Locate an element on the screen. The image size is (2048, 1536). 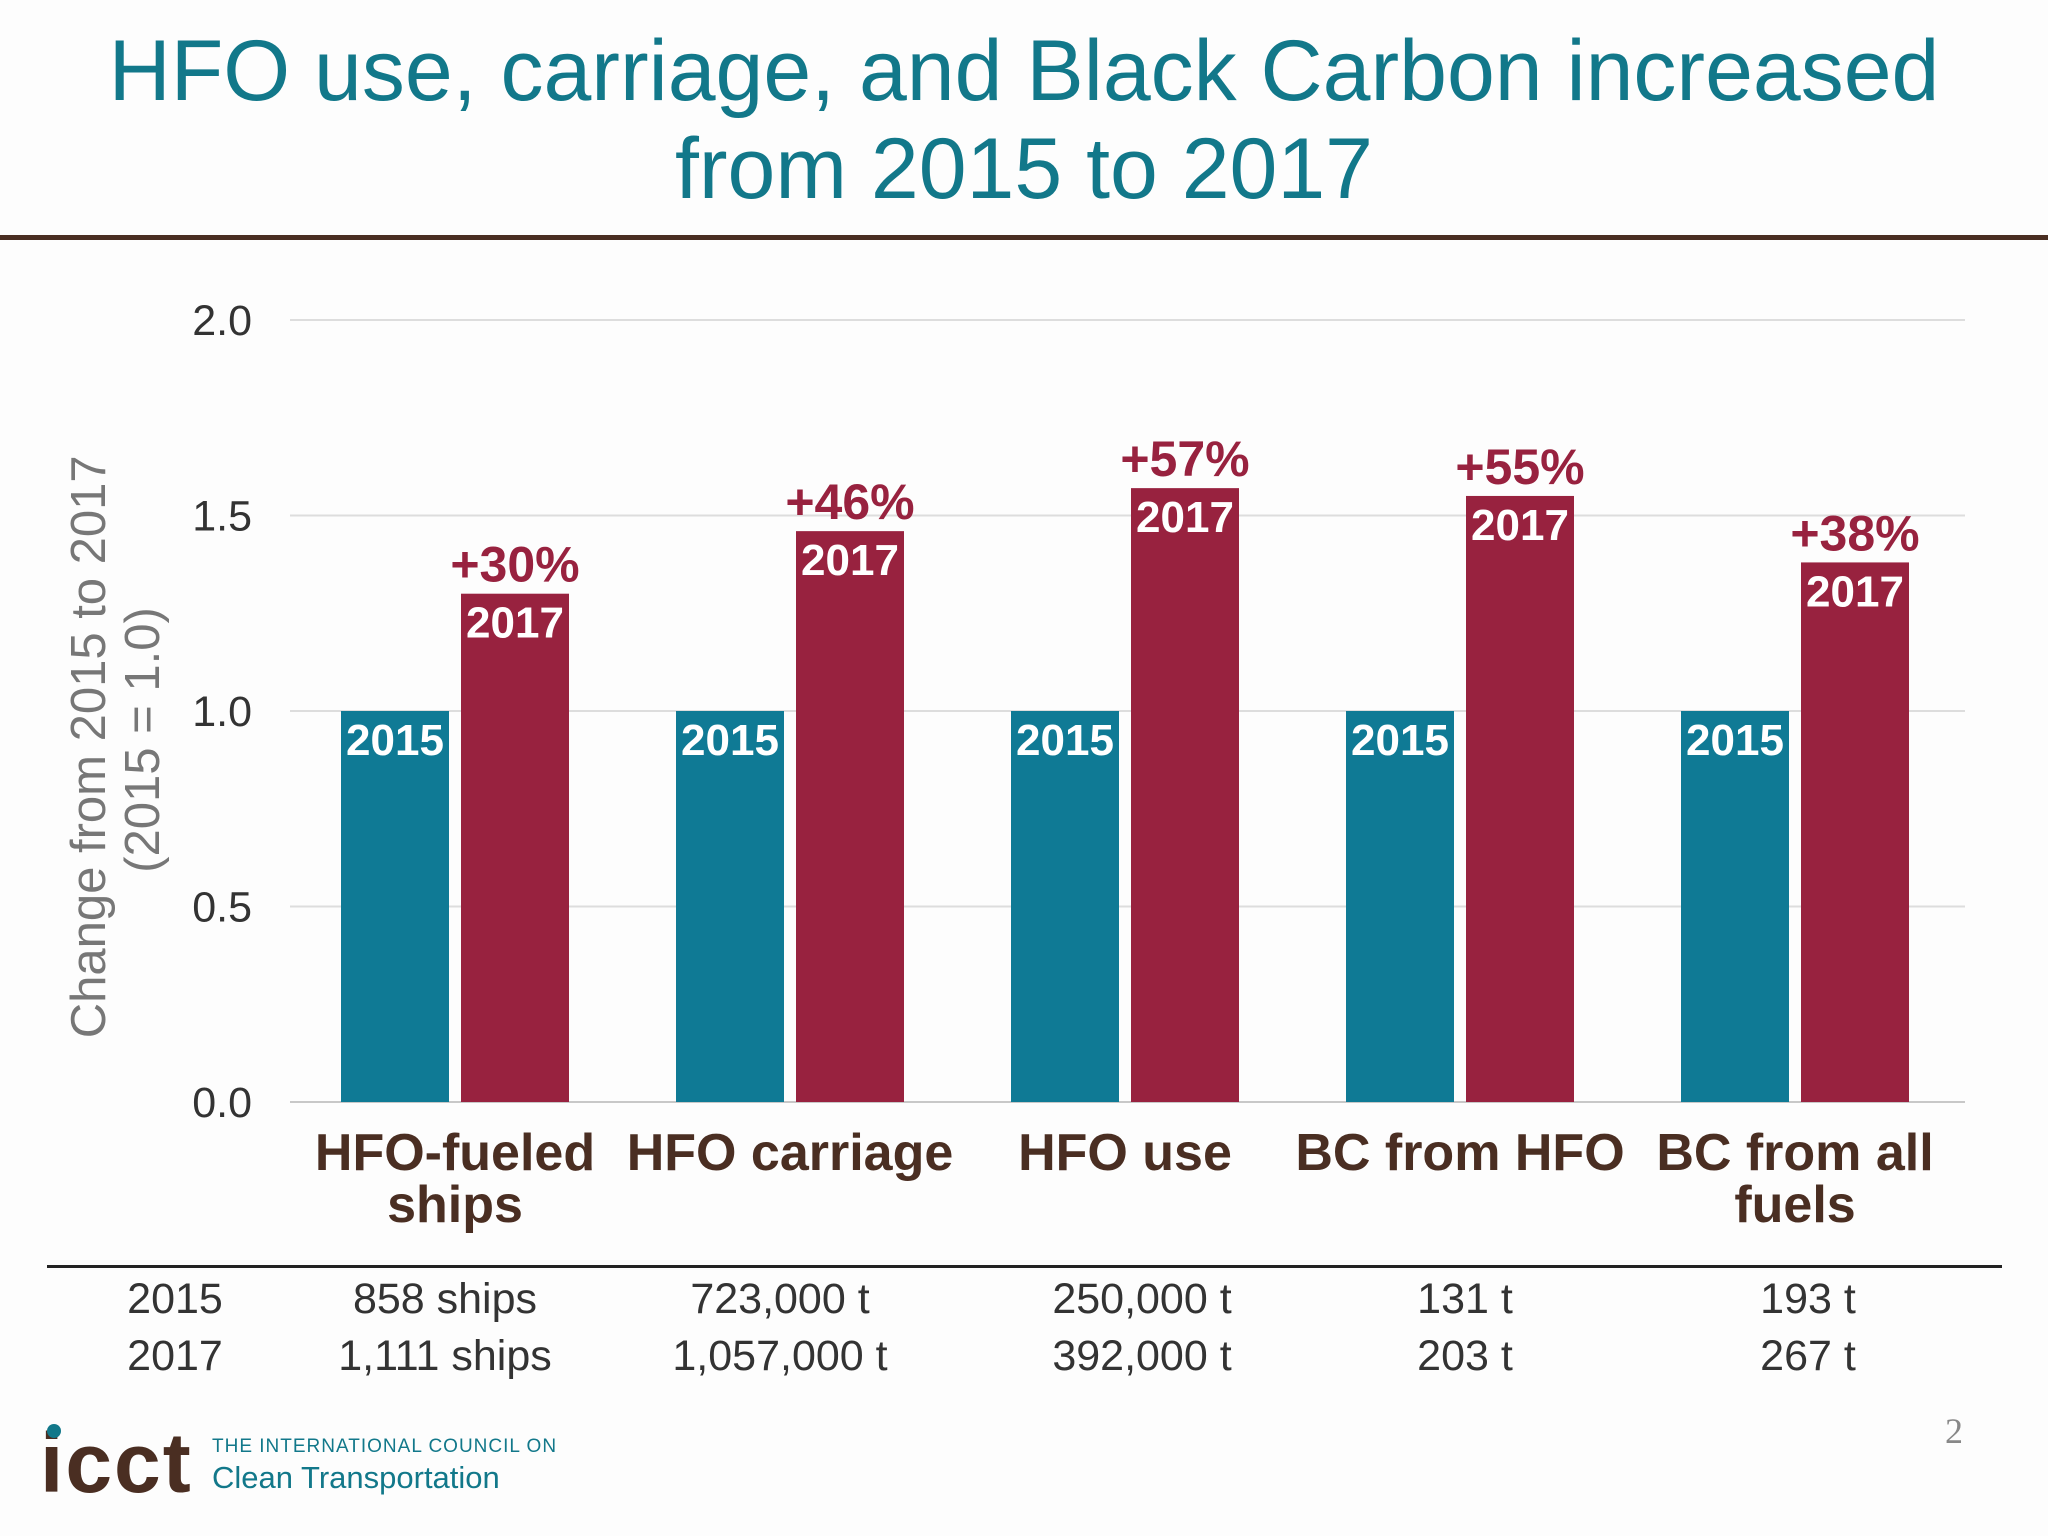
table-divider is located at coordinates (1024, 1266).